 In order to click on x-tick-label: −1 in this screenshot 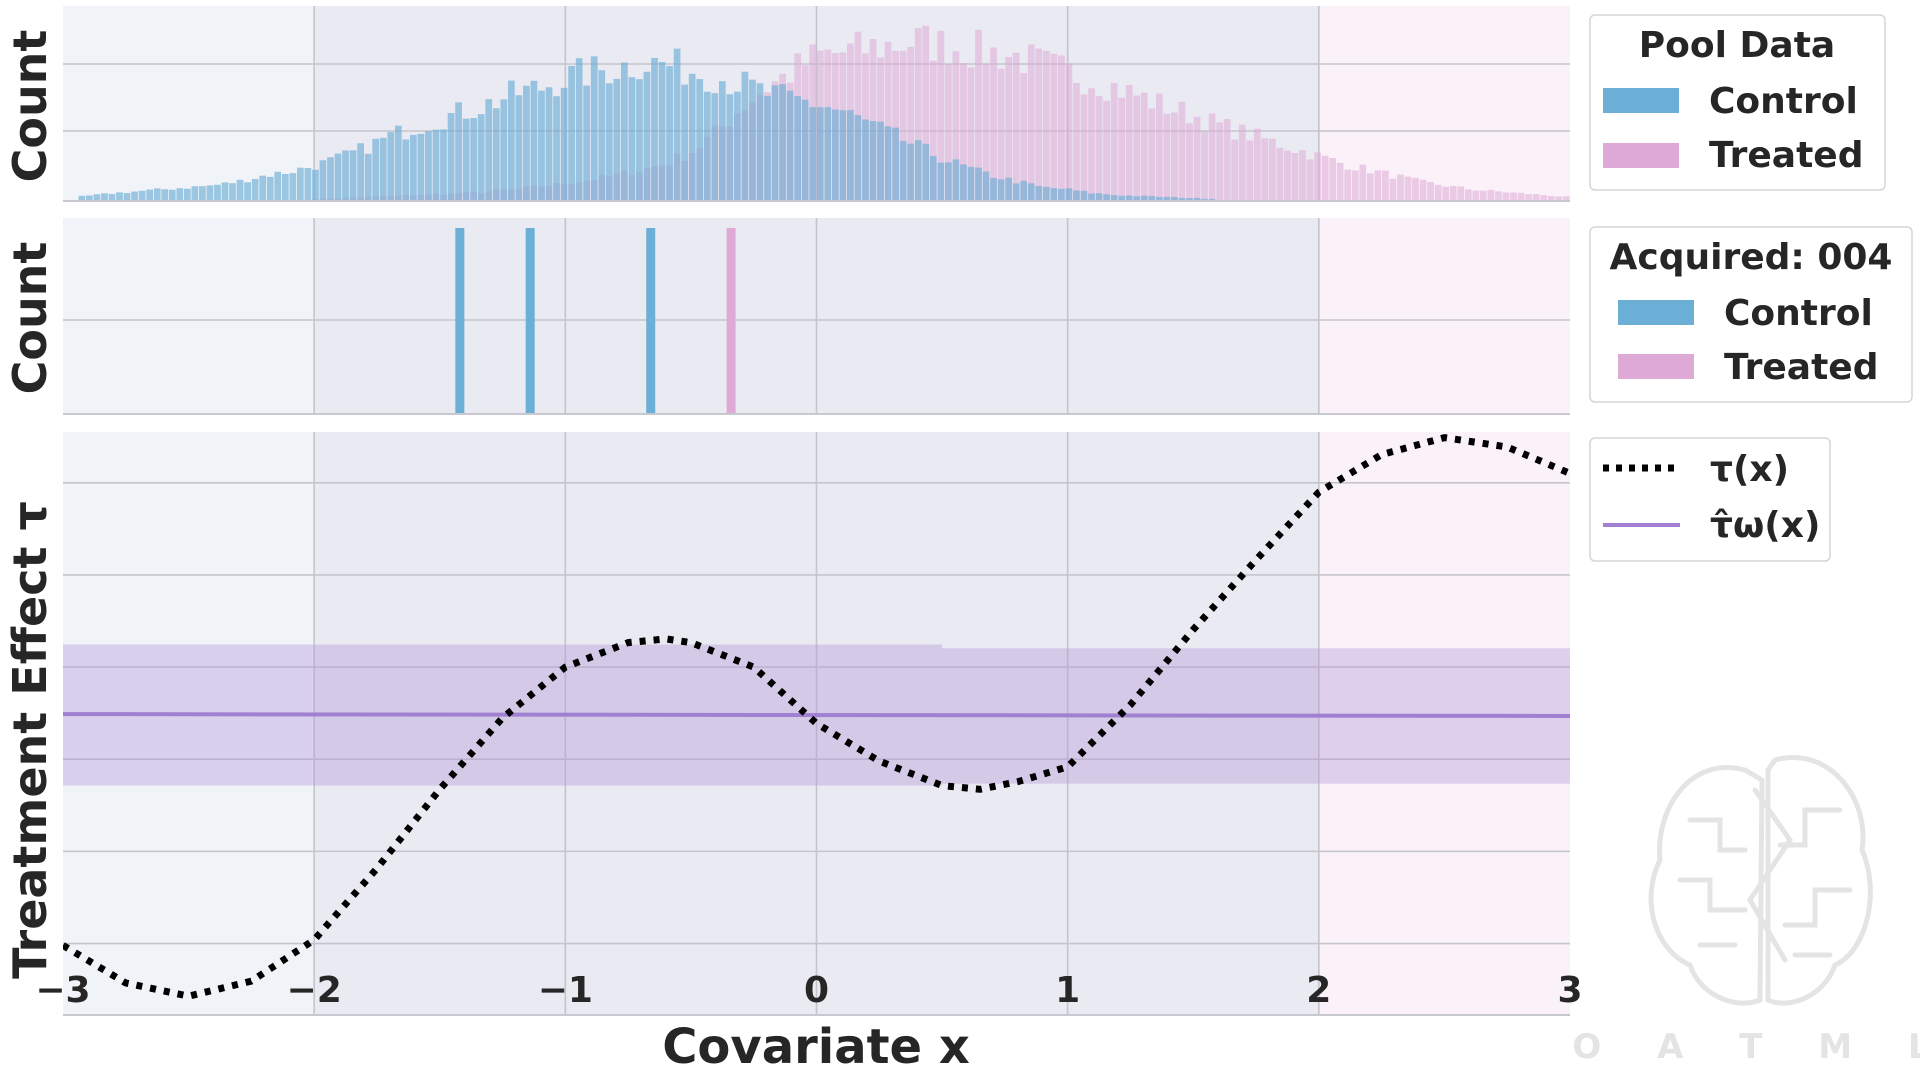, I will do `click(565, 990)`.